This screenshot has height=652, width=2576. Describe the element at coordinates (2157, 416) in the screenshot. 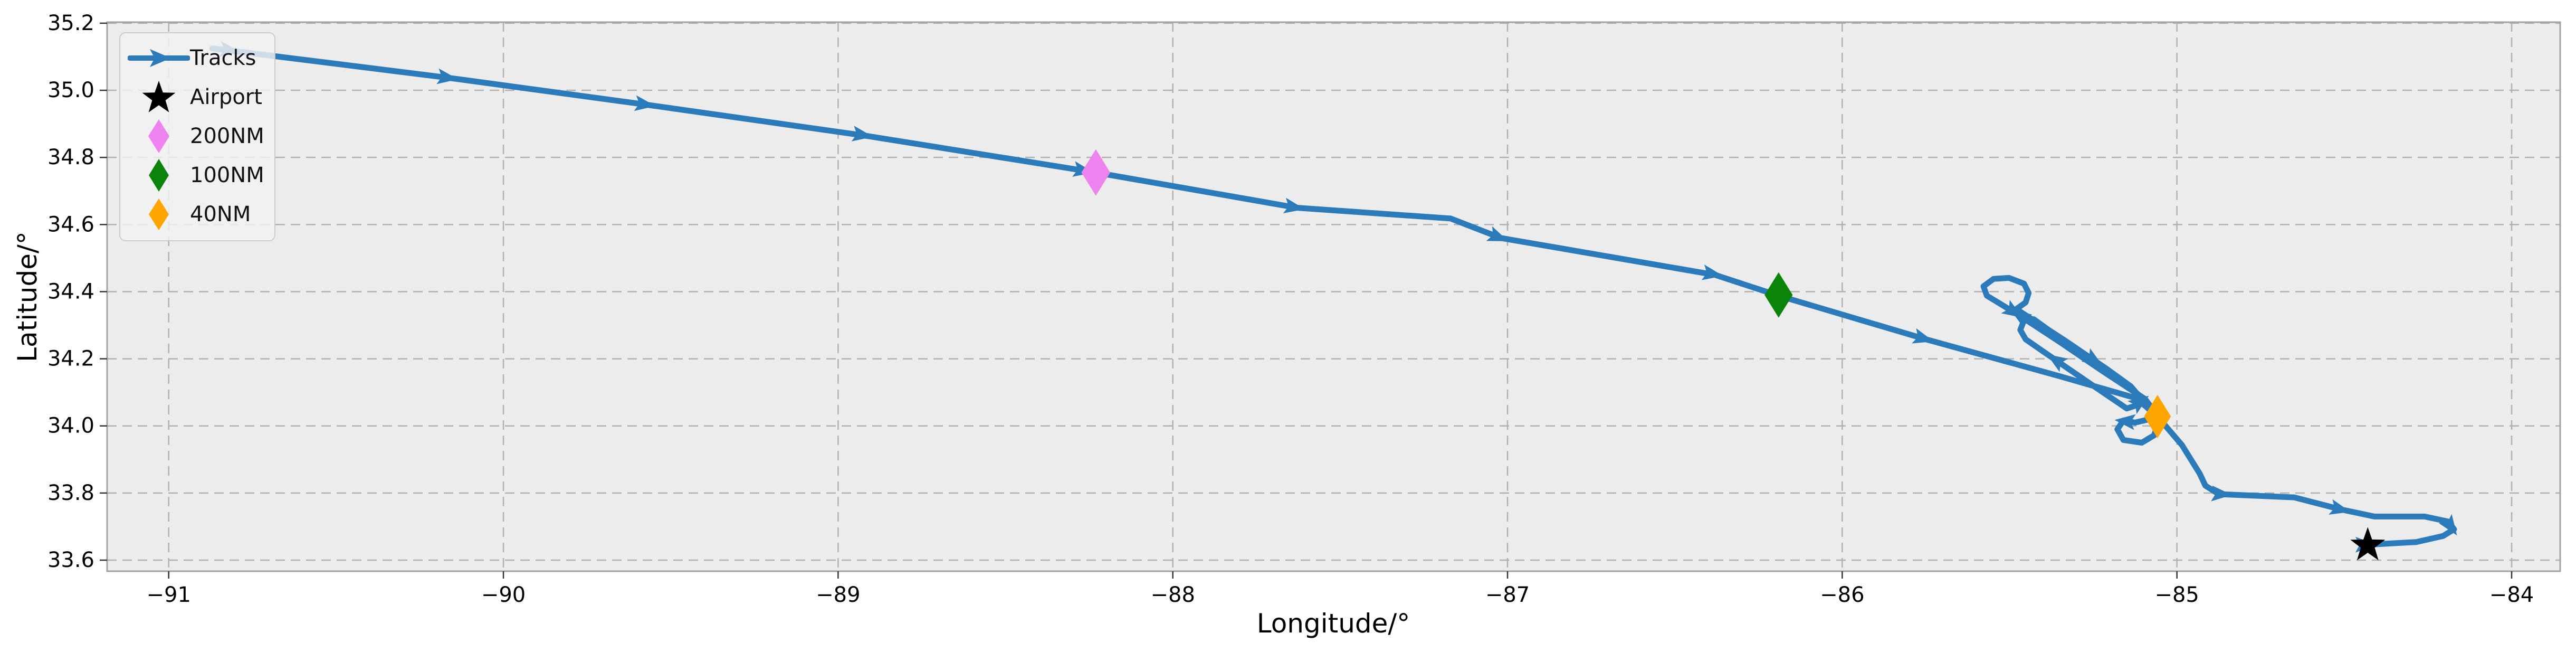

I see `40nm-diamond-icon` at that location.